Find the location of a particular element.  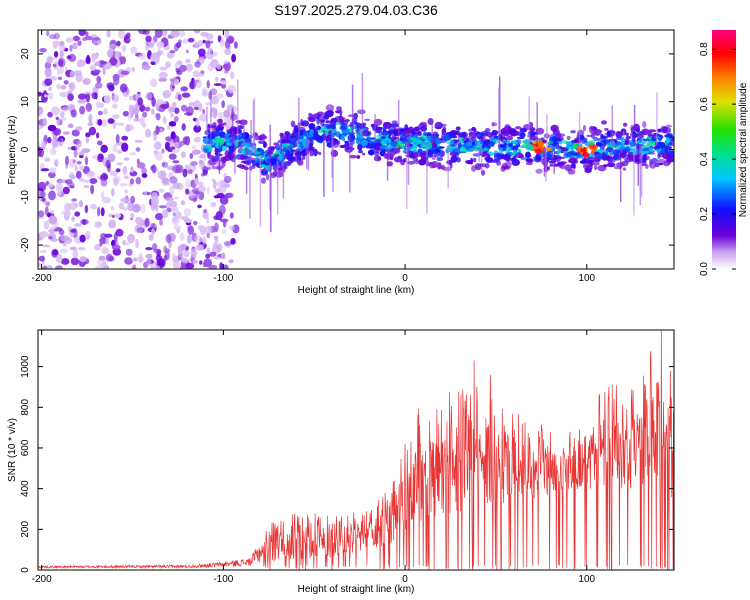

colorbar-bar is located at coordinates (724, 149).